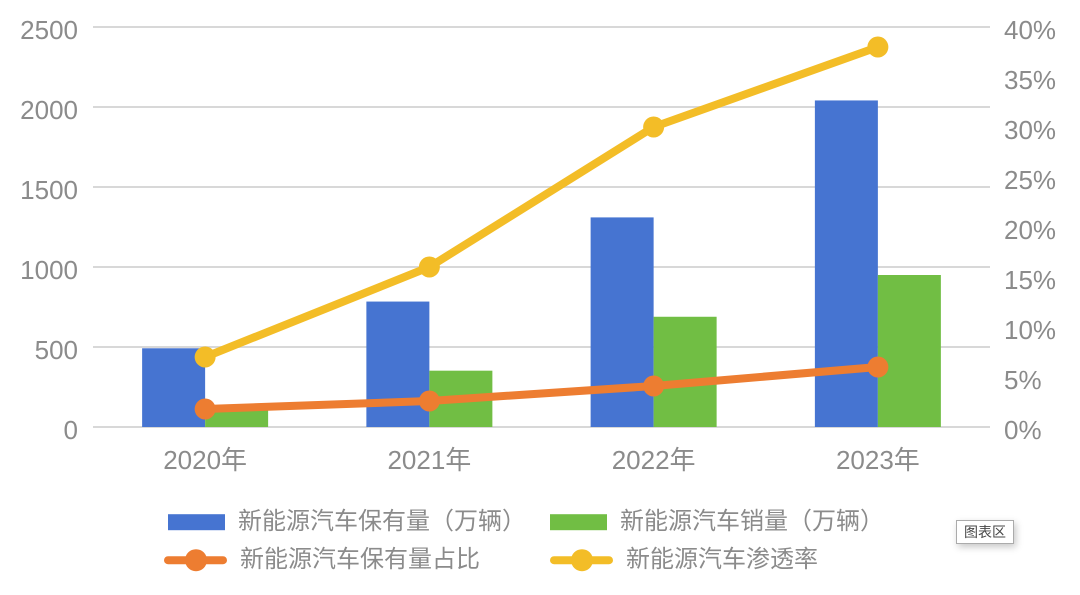  Describe the element at coordinates (1030, 330) in the screenshot. I see `y-axis-right-tick-label: 10%` at that location.